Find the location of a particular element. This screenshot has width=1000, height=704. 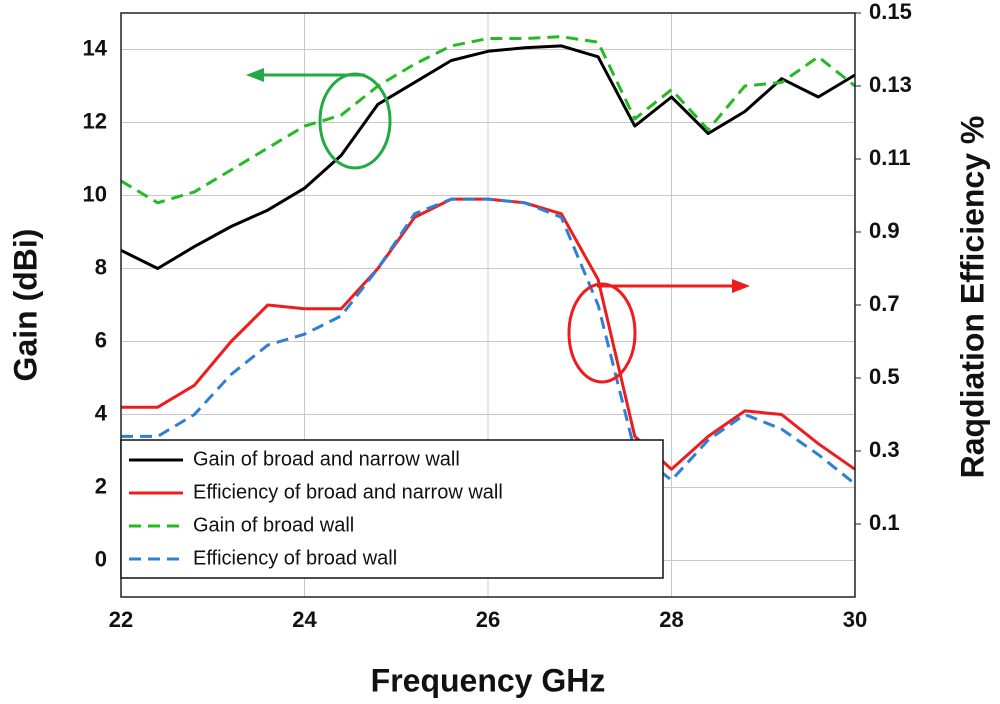

y-tick-label: 10 is located at coordinates (95, 193).